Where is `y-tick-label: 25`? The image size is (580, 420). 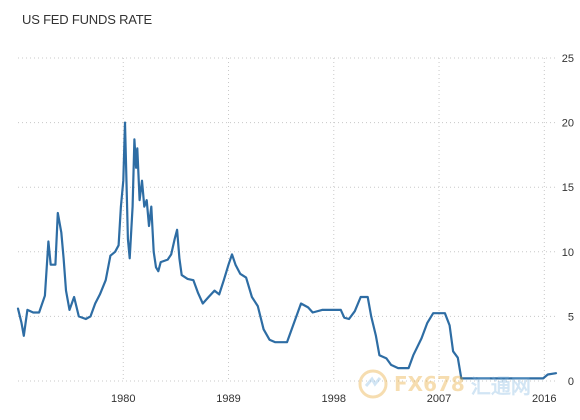 y-tick-label: 25 is located at coordinates (568, 59).